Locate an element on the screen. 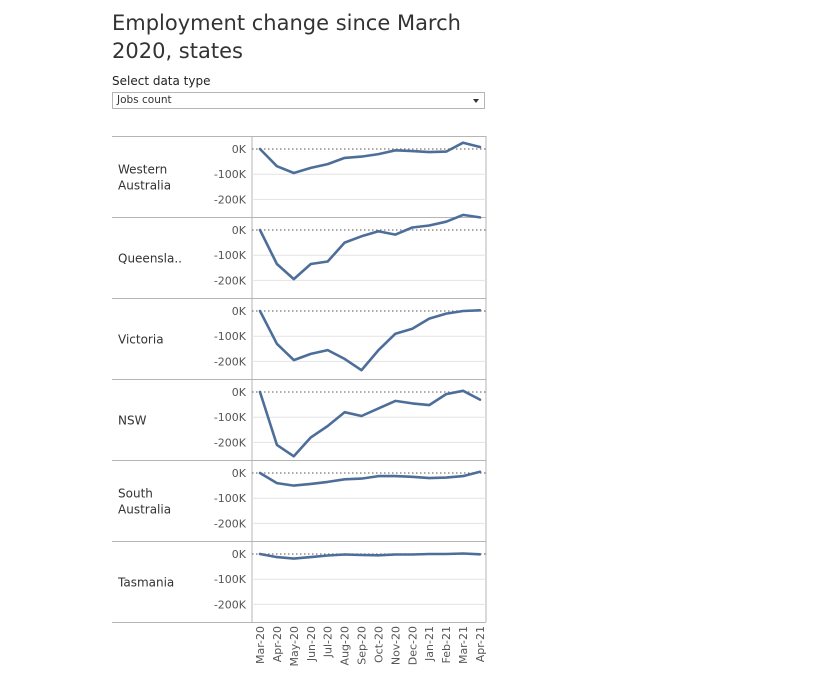 This screenshot has width=837, height=680. data-type-selected-value: Jobs count is located at coordinates (144, 100).